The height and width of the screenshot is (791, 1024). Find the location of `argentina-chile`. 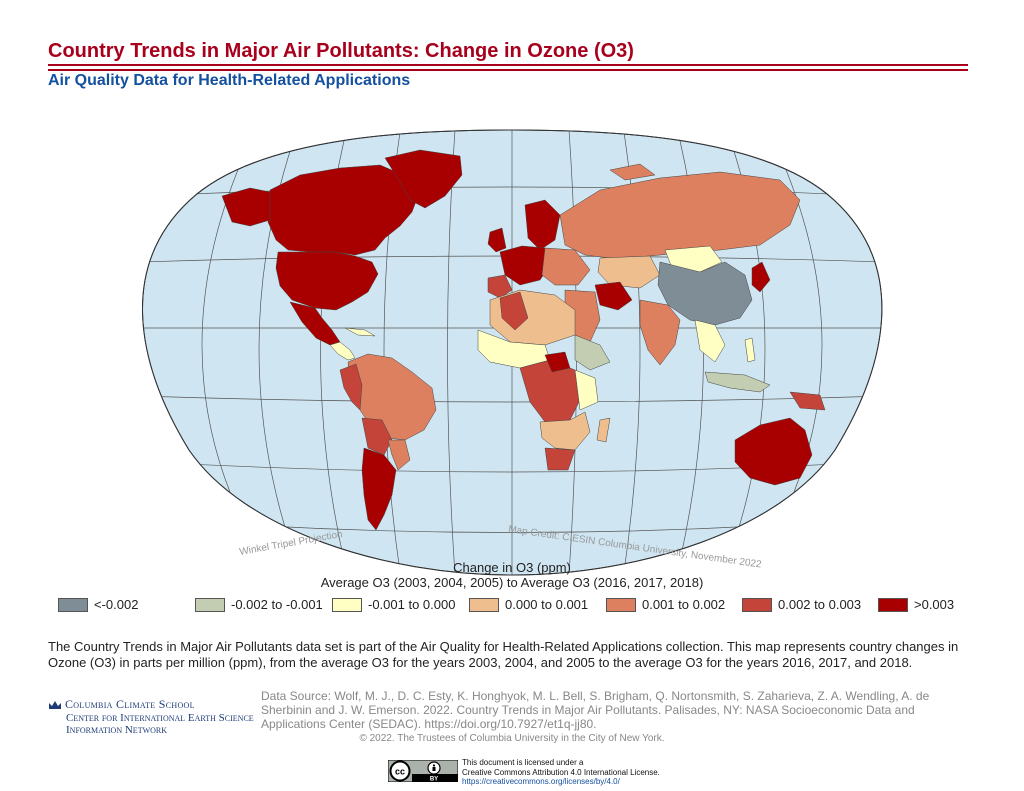

argentina-chile is located at coordinates (379, 489).